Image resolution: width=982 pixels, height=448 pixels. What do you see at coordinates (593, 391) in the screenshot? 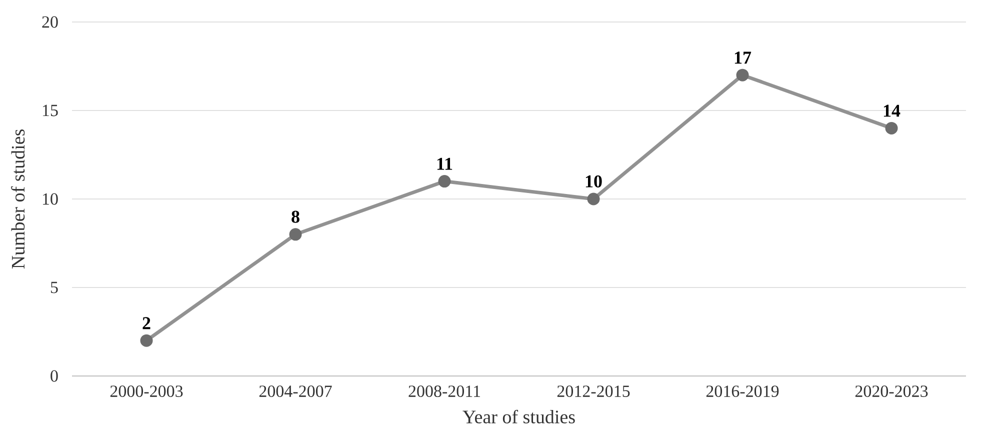
I see `x-tick-label: 2012-2015` at bounding box center [593, 391].